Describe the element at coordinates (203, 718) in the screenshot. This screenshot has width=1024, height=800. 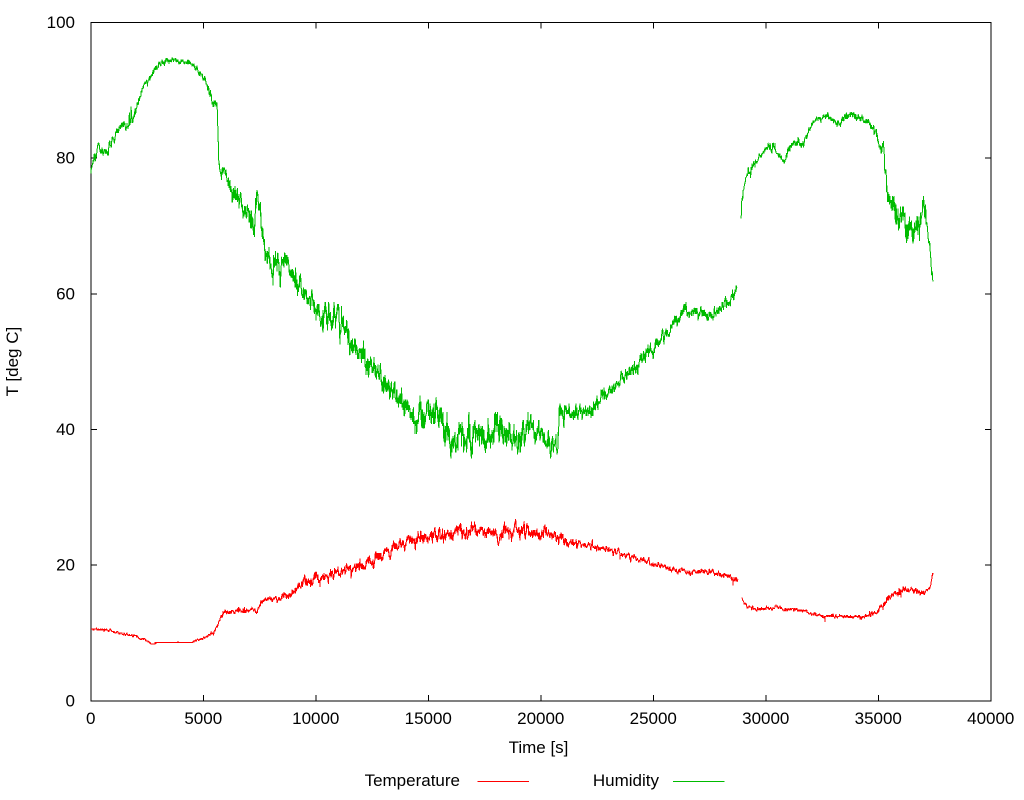
I see `svg-text: 5000` at that location.